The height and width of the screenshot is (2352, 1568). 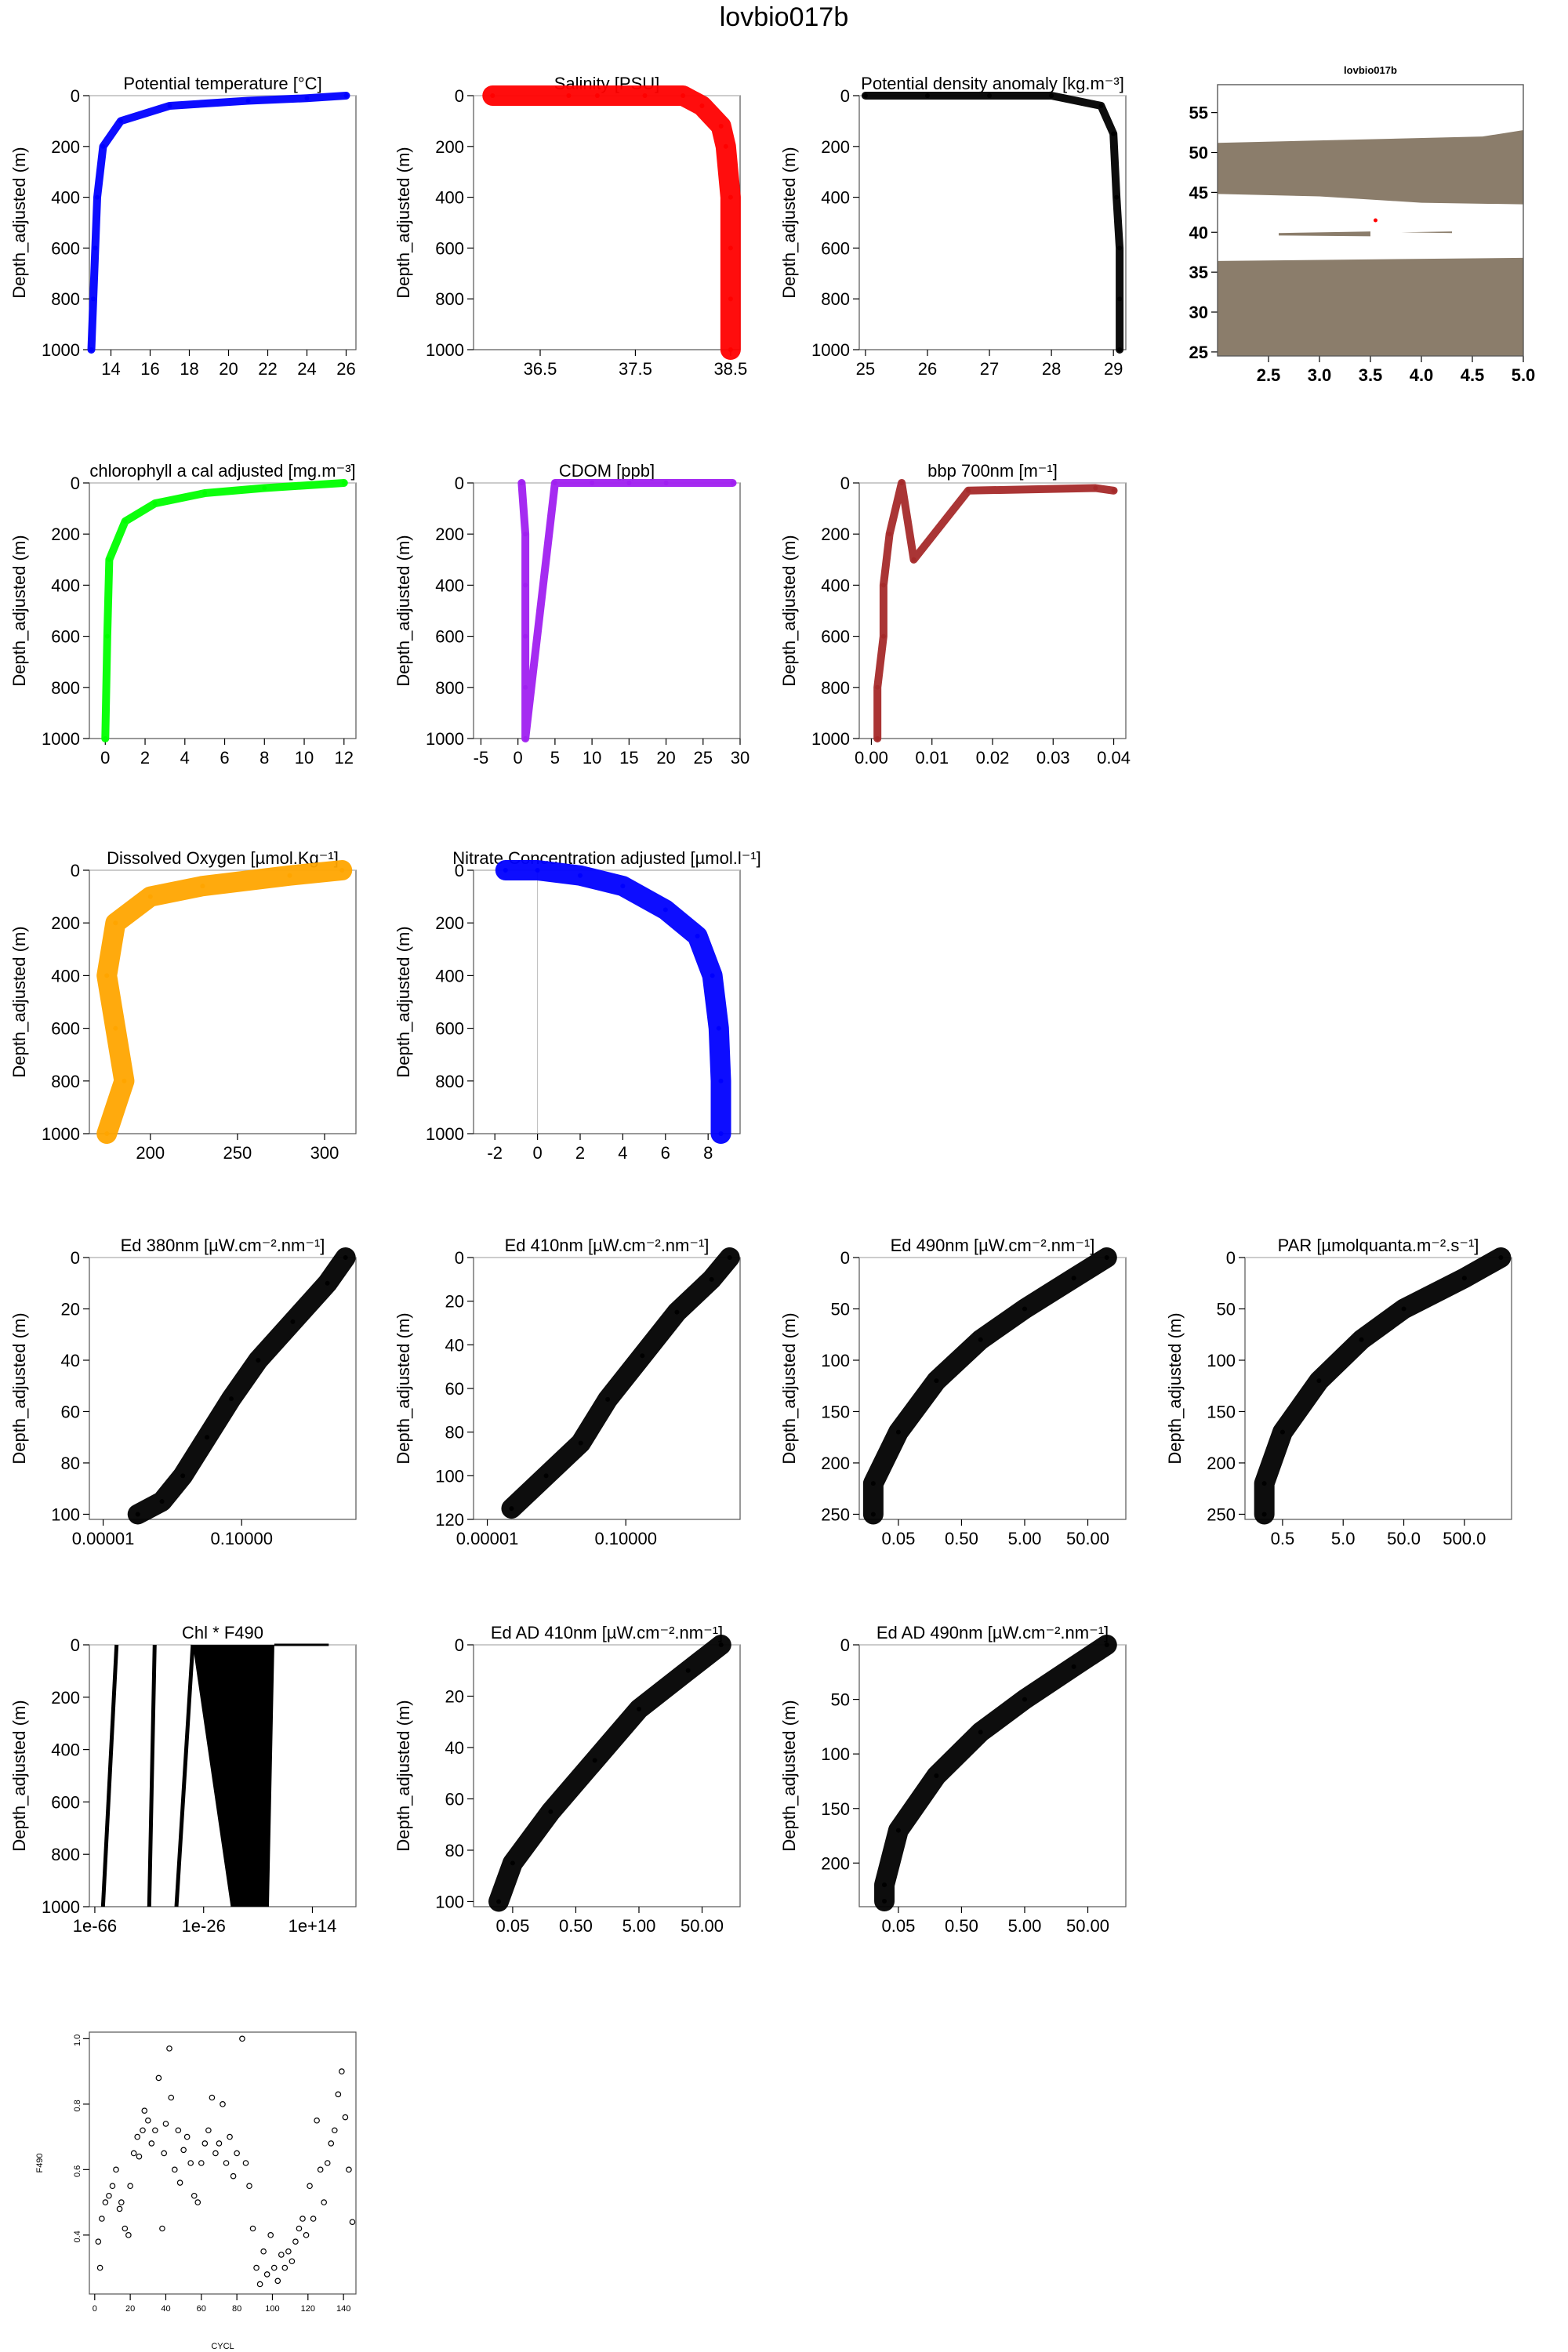 I want to click on y-tick-label: 1000, so click(x=830, y=350).